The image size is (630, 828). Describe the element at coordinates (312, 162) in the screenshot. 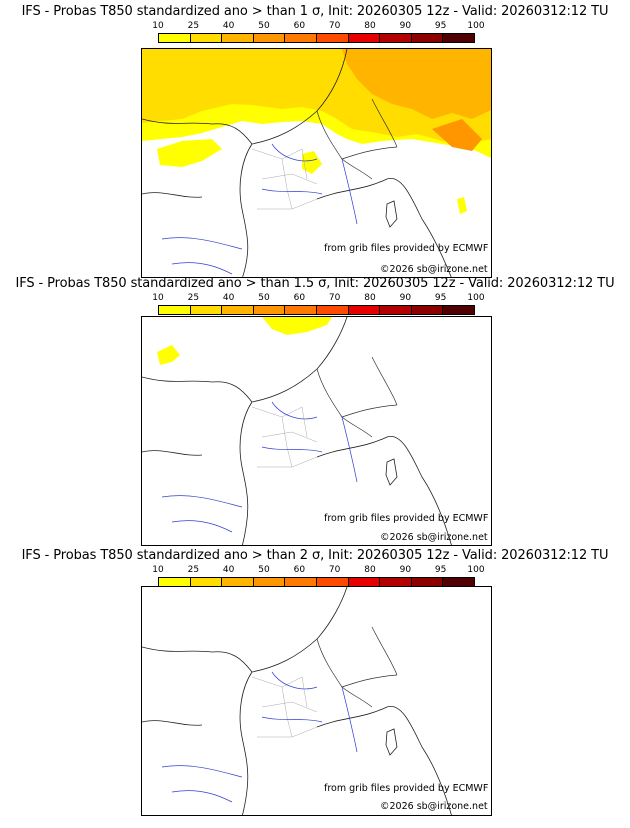

I see `probability-area-blob-c` at that location.